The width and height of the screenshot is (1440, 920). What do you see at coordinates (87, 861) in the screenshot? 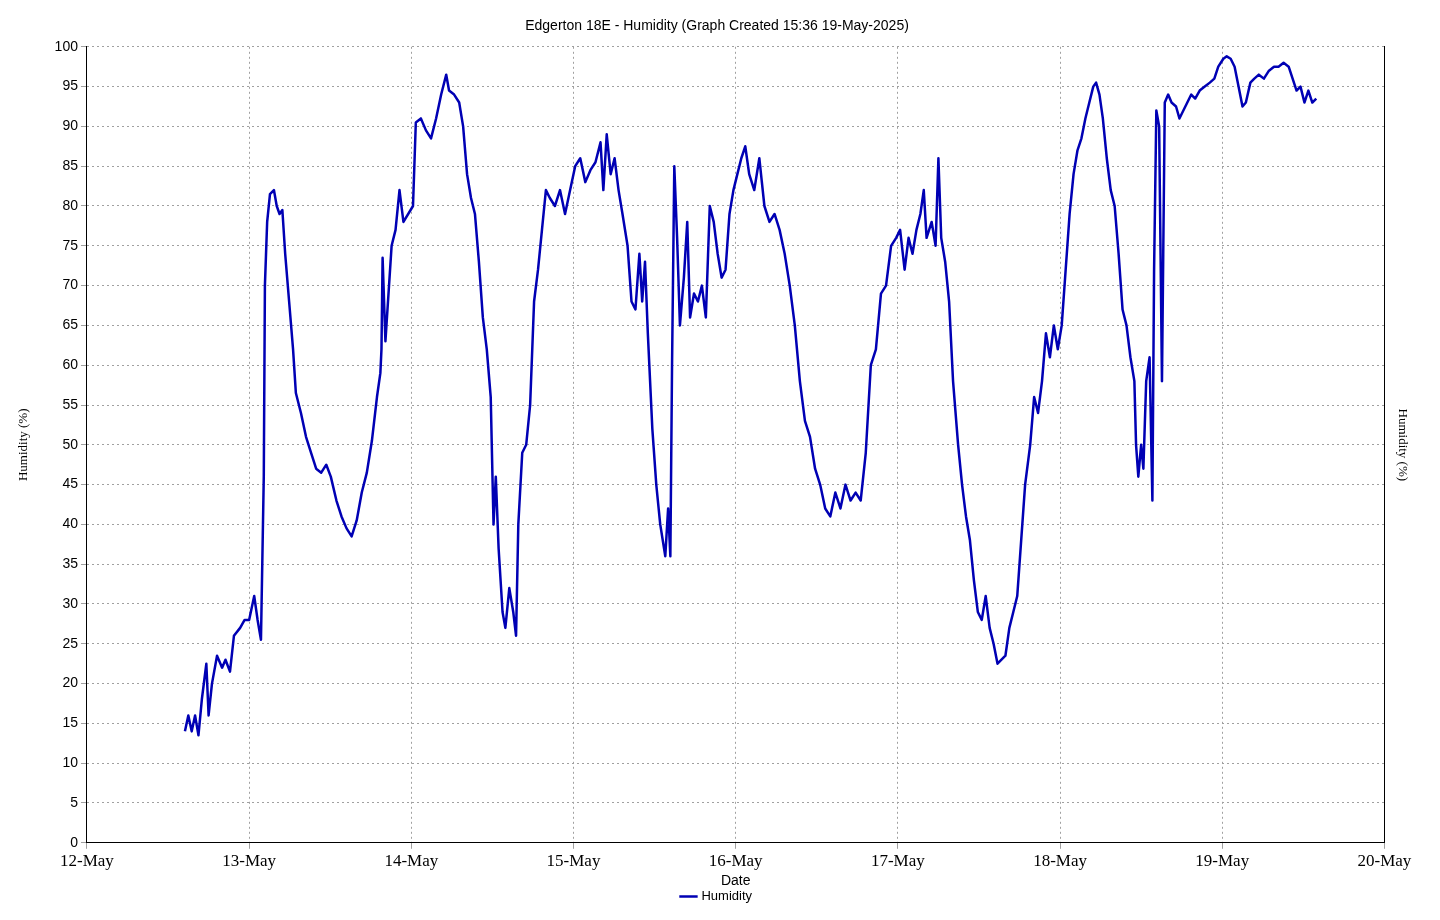
I see `x-tick-label: 12-May` at bounding box center [87, 861].